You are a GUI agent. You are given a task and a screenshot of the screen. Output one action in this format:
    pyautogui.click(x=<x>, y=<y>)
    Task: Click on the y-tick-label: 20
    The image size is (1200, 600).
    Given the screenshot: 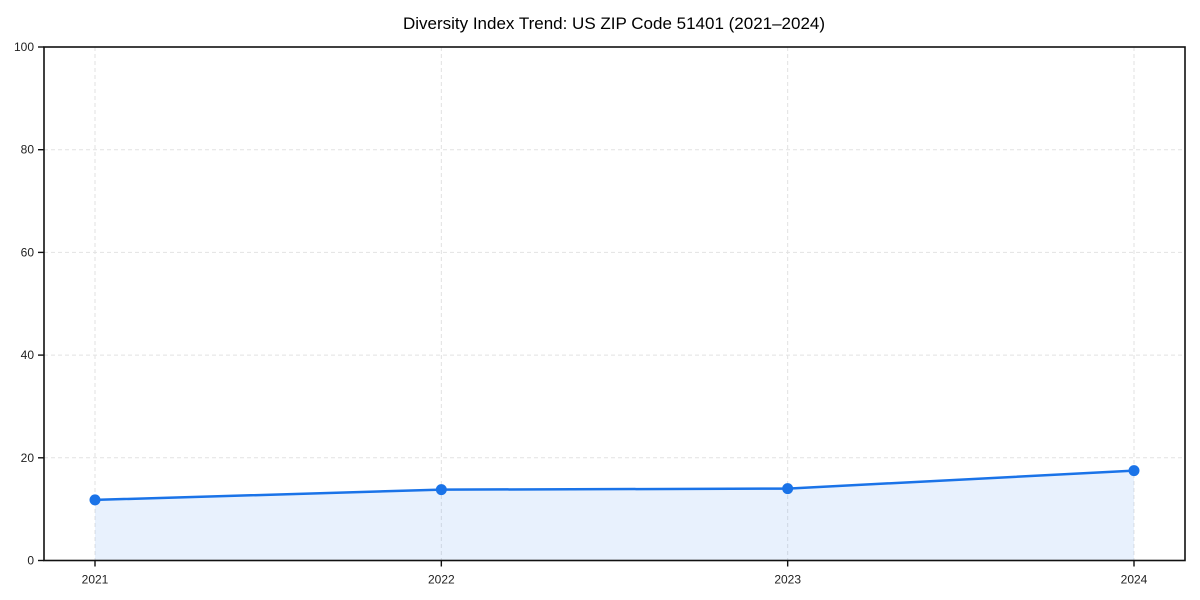 What is the action you would take?
    pyautogui.click(x=28, y=458)
    